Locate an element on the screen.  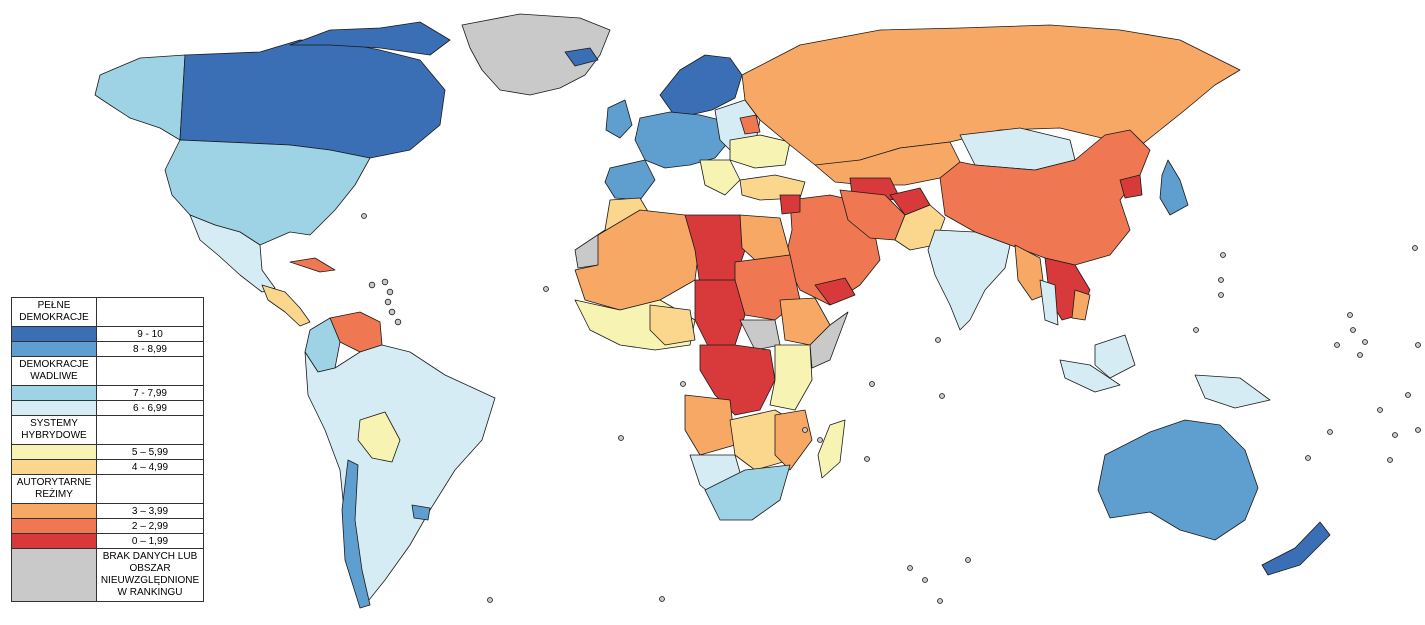
region-myanmar is located at coordinates (1030, 272).